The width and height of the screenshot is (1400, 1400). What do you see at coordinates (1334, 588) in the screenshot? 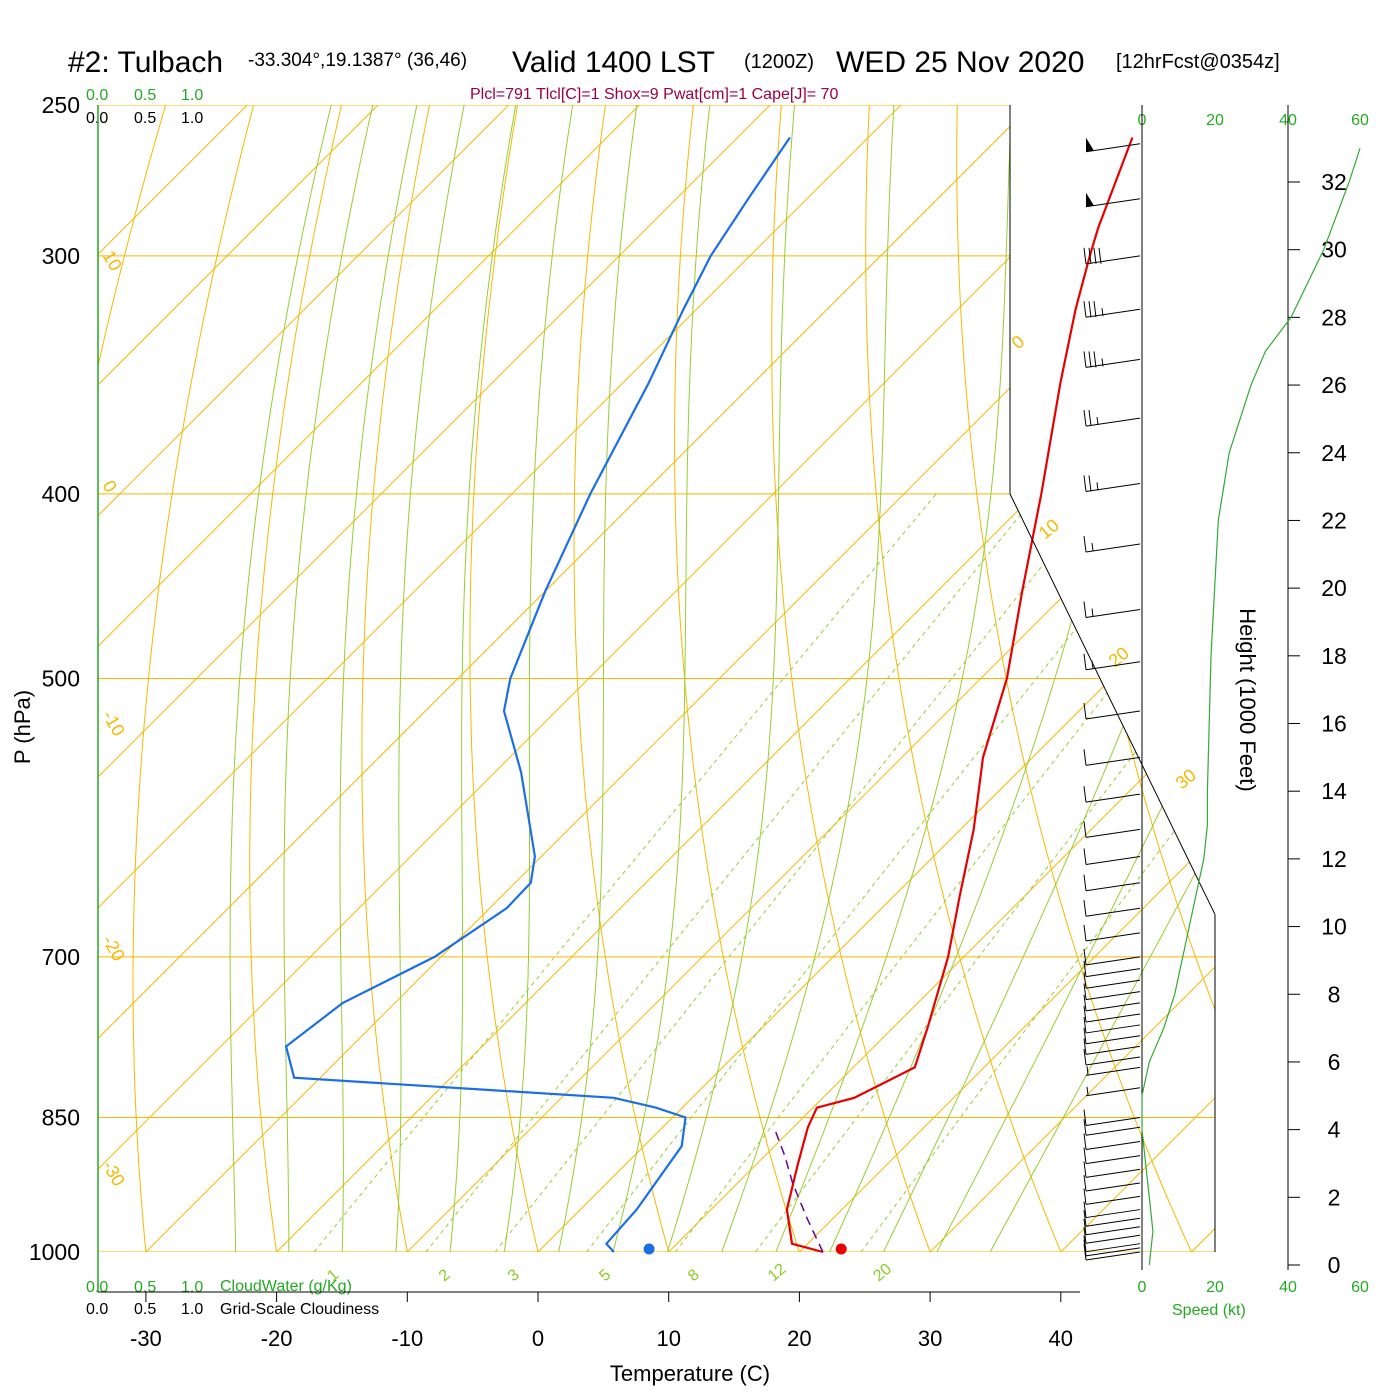
I see `height-tick-label: 20` at bounding box center [1334, 588].